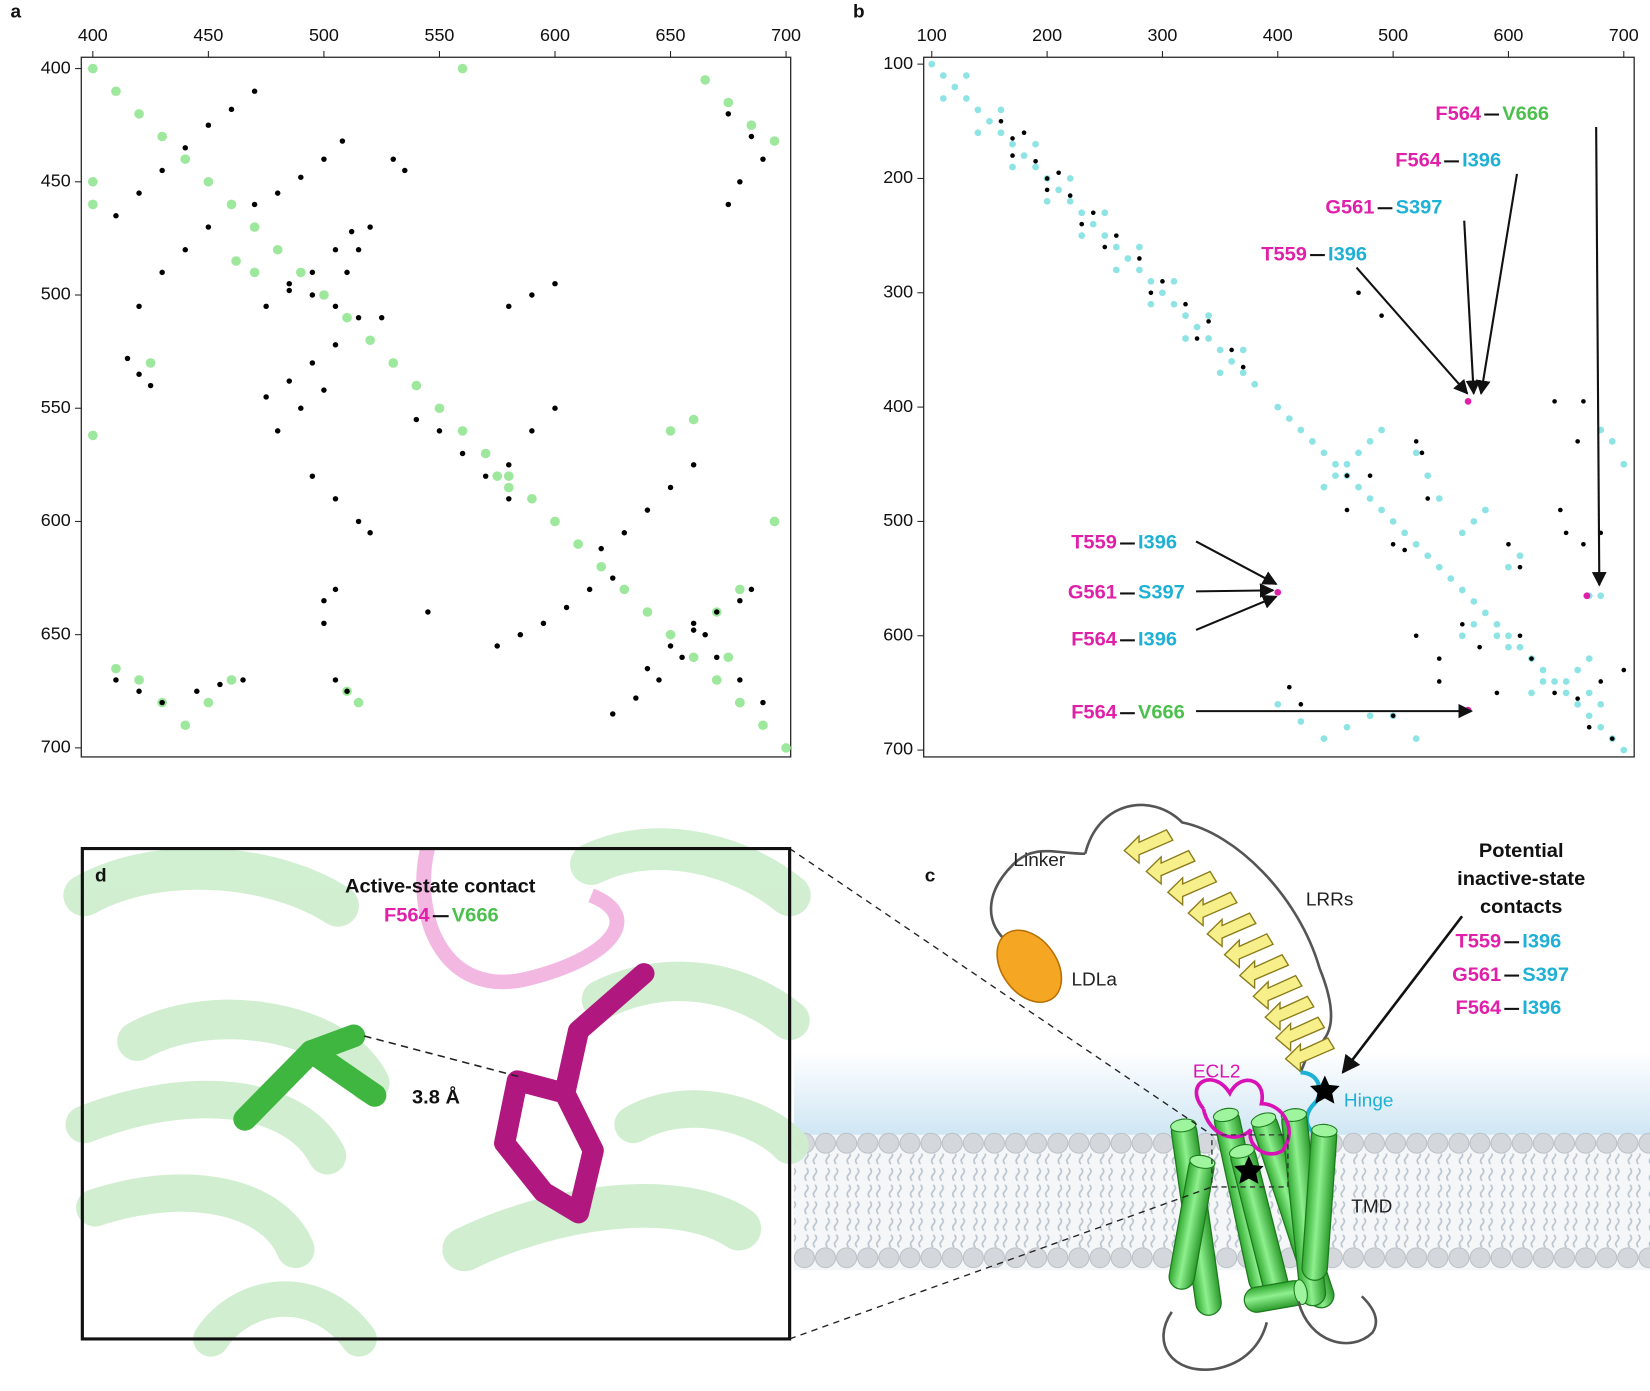  I want to click on label: Linker, so click(1039, 859).